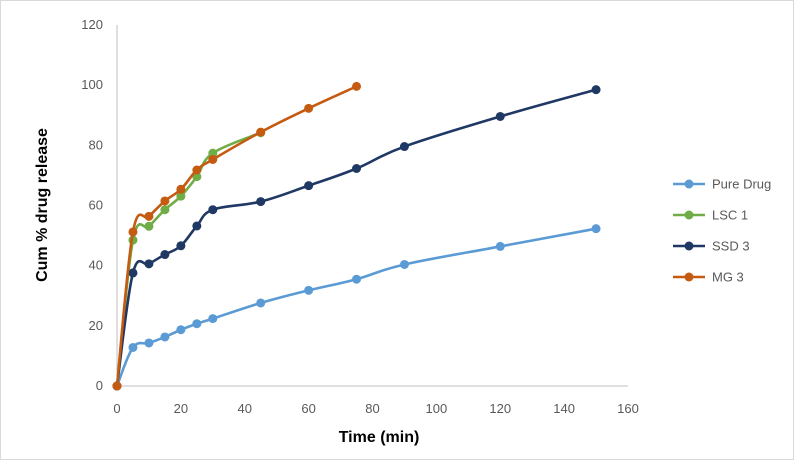  What do you see at coordinates (92, 84) in the screenshot?
I see `y-tick-label: 100` at bounding box center [92, 84].